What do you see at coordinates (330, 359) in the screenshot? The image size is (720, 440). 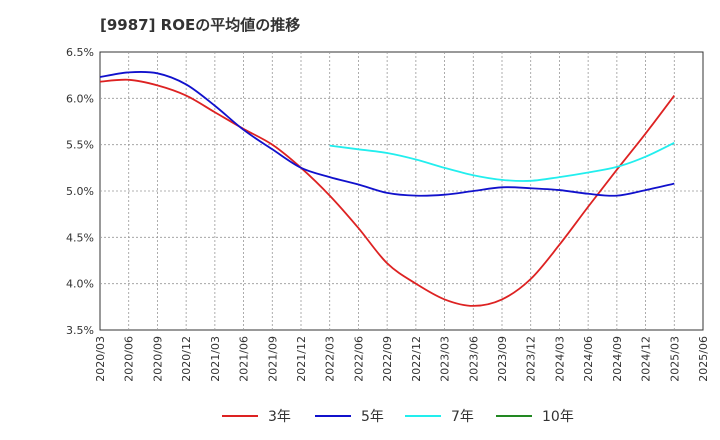 I see `x-tick-label: 2022/03` at bounding box center [330, 359].